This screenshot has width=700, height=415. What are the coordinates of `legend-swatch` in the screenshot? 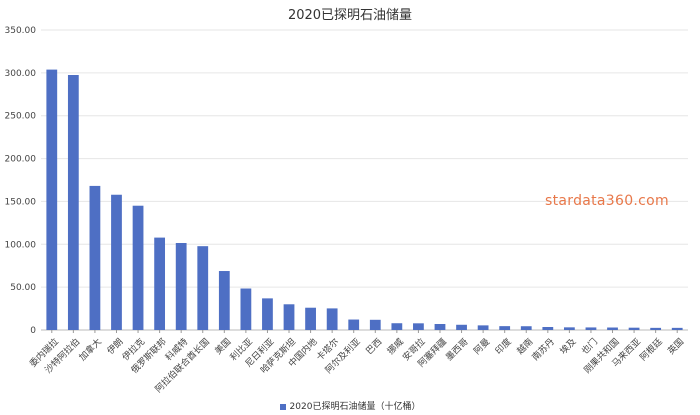 It's located at (282, 406).